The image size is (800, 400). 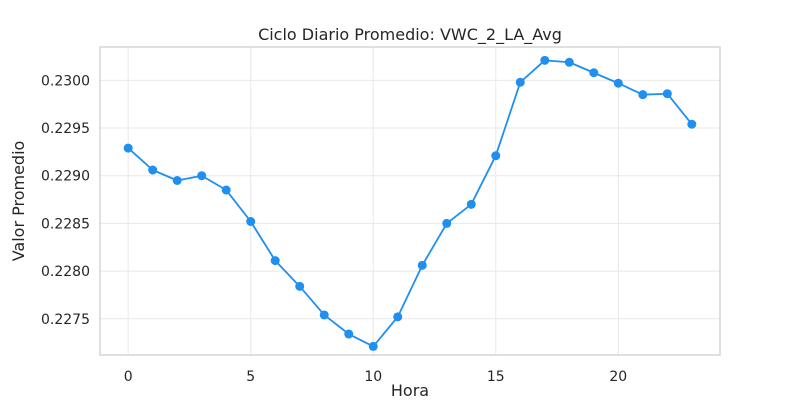 I want to click on x-tick-label: 20, so click(x=618, y=377).